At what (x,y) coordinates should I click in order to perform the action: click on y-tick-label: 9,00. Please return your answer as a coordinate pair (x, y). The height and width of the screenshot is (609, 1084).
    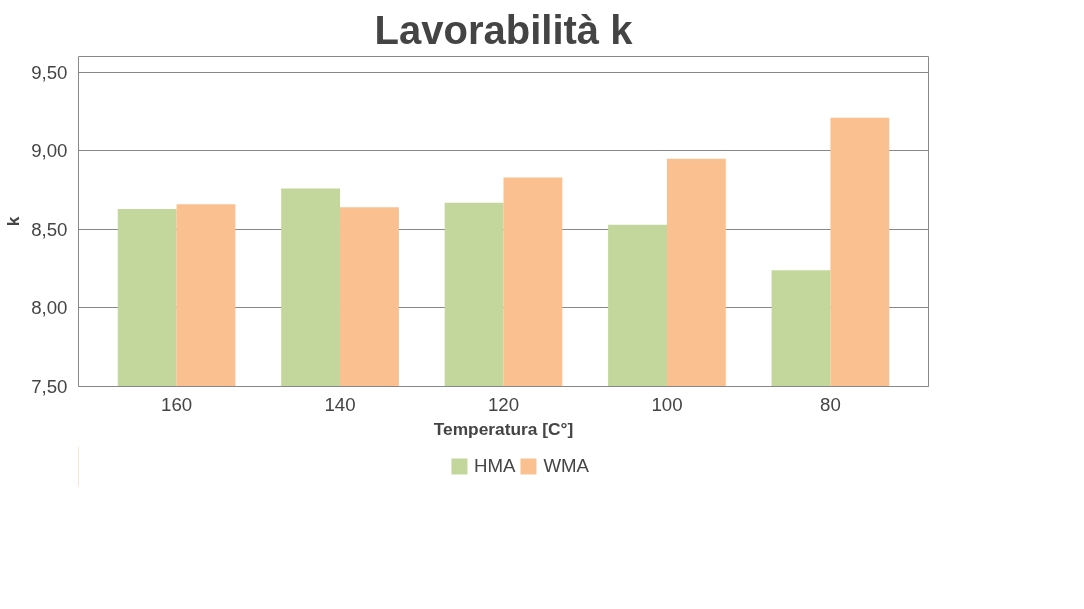
    Looking at the image, I should click on (49, 151).